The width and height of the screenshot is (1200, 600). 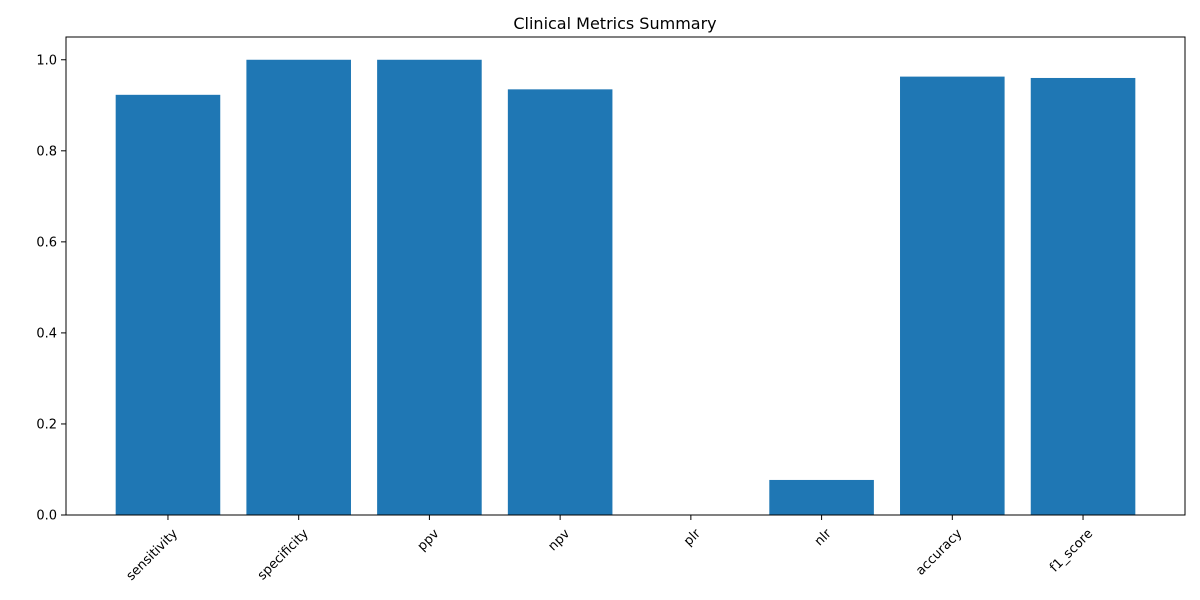 I want to click on x-tick-label-sensitivity: sensitivity, so click(x=153, y=555).